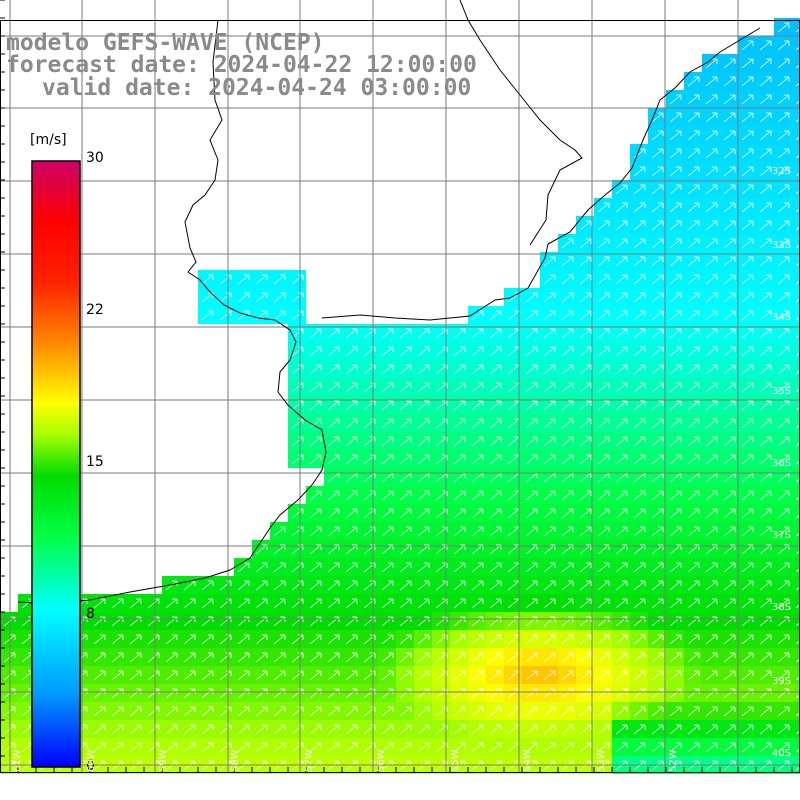  I want to click on lat-label-37s: 37S, so click(782, 535).